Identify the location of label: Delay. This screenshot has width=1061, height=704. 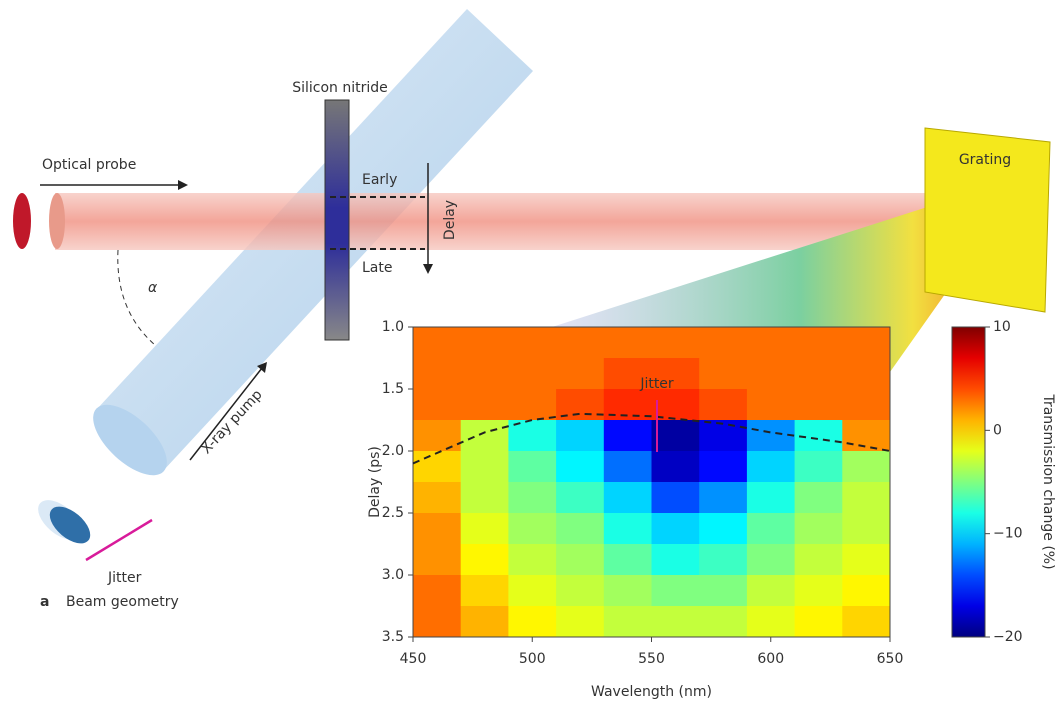
(450, 220).